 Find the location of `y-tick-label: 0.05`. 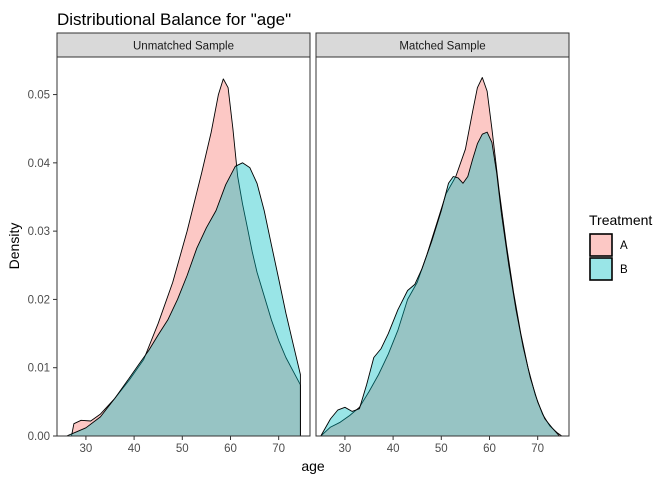

y-tick-label: 0.05 is located at coordinates (39, 96).